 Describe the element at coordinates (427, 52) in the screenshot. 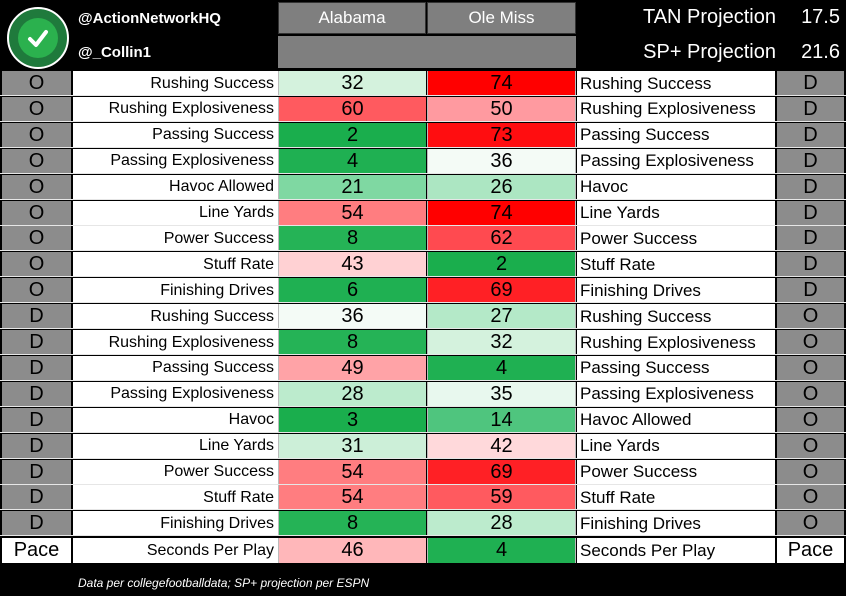

I see `team-header-blank` at that location.